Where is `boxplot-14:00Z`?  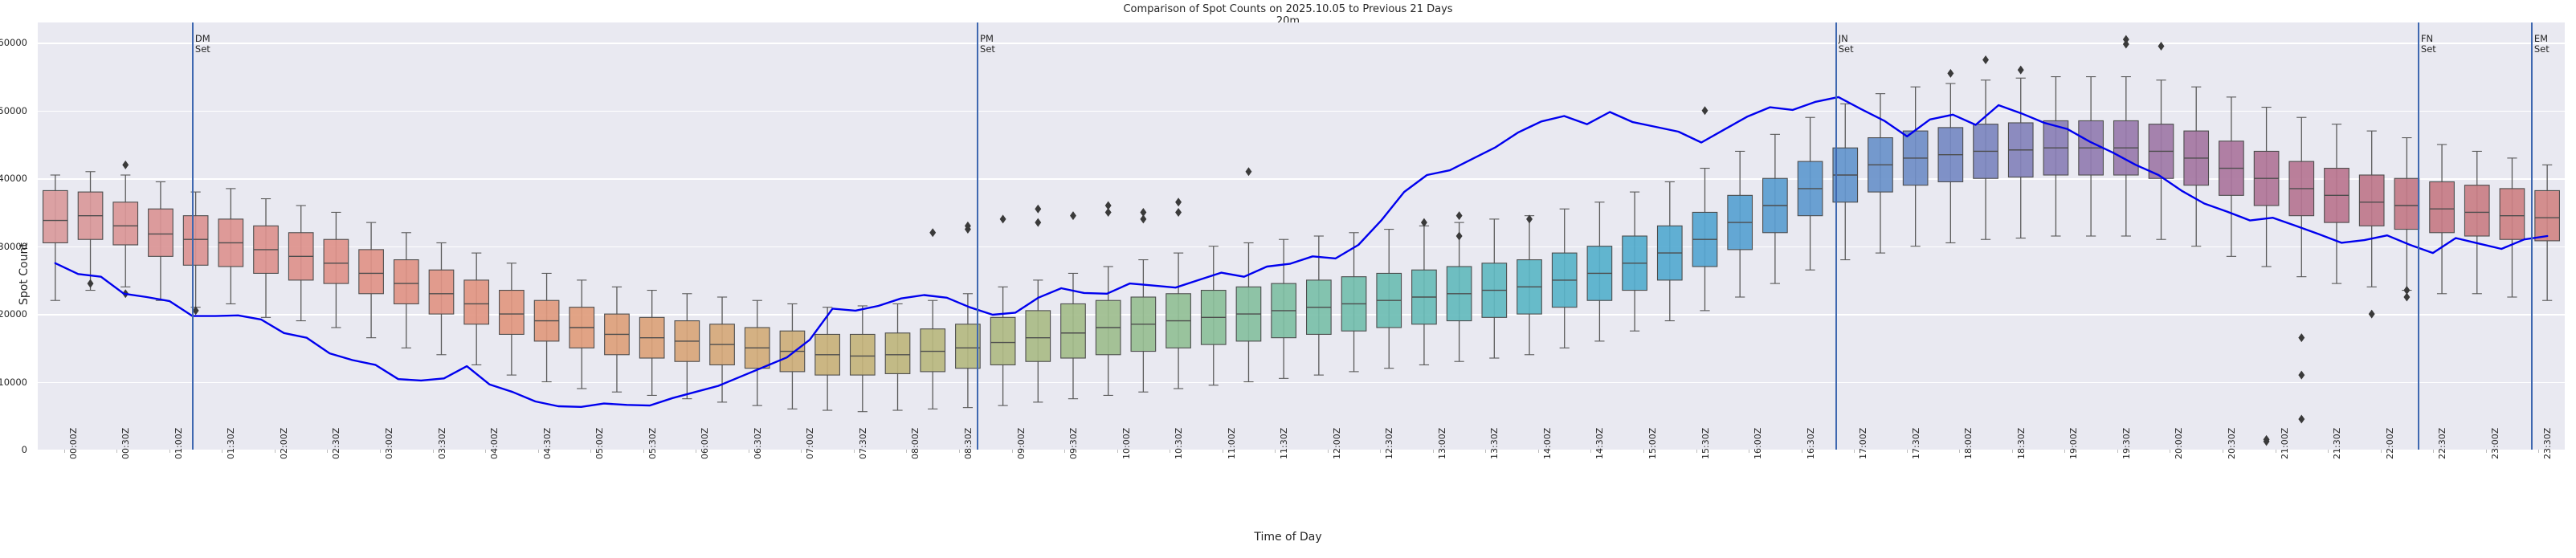
boxplot-14:00Z is located at coordinates (1529, 285).